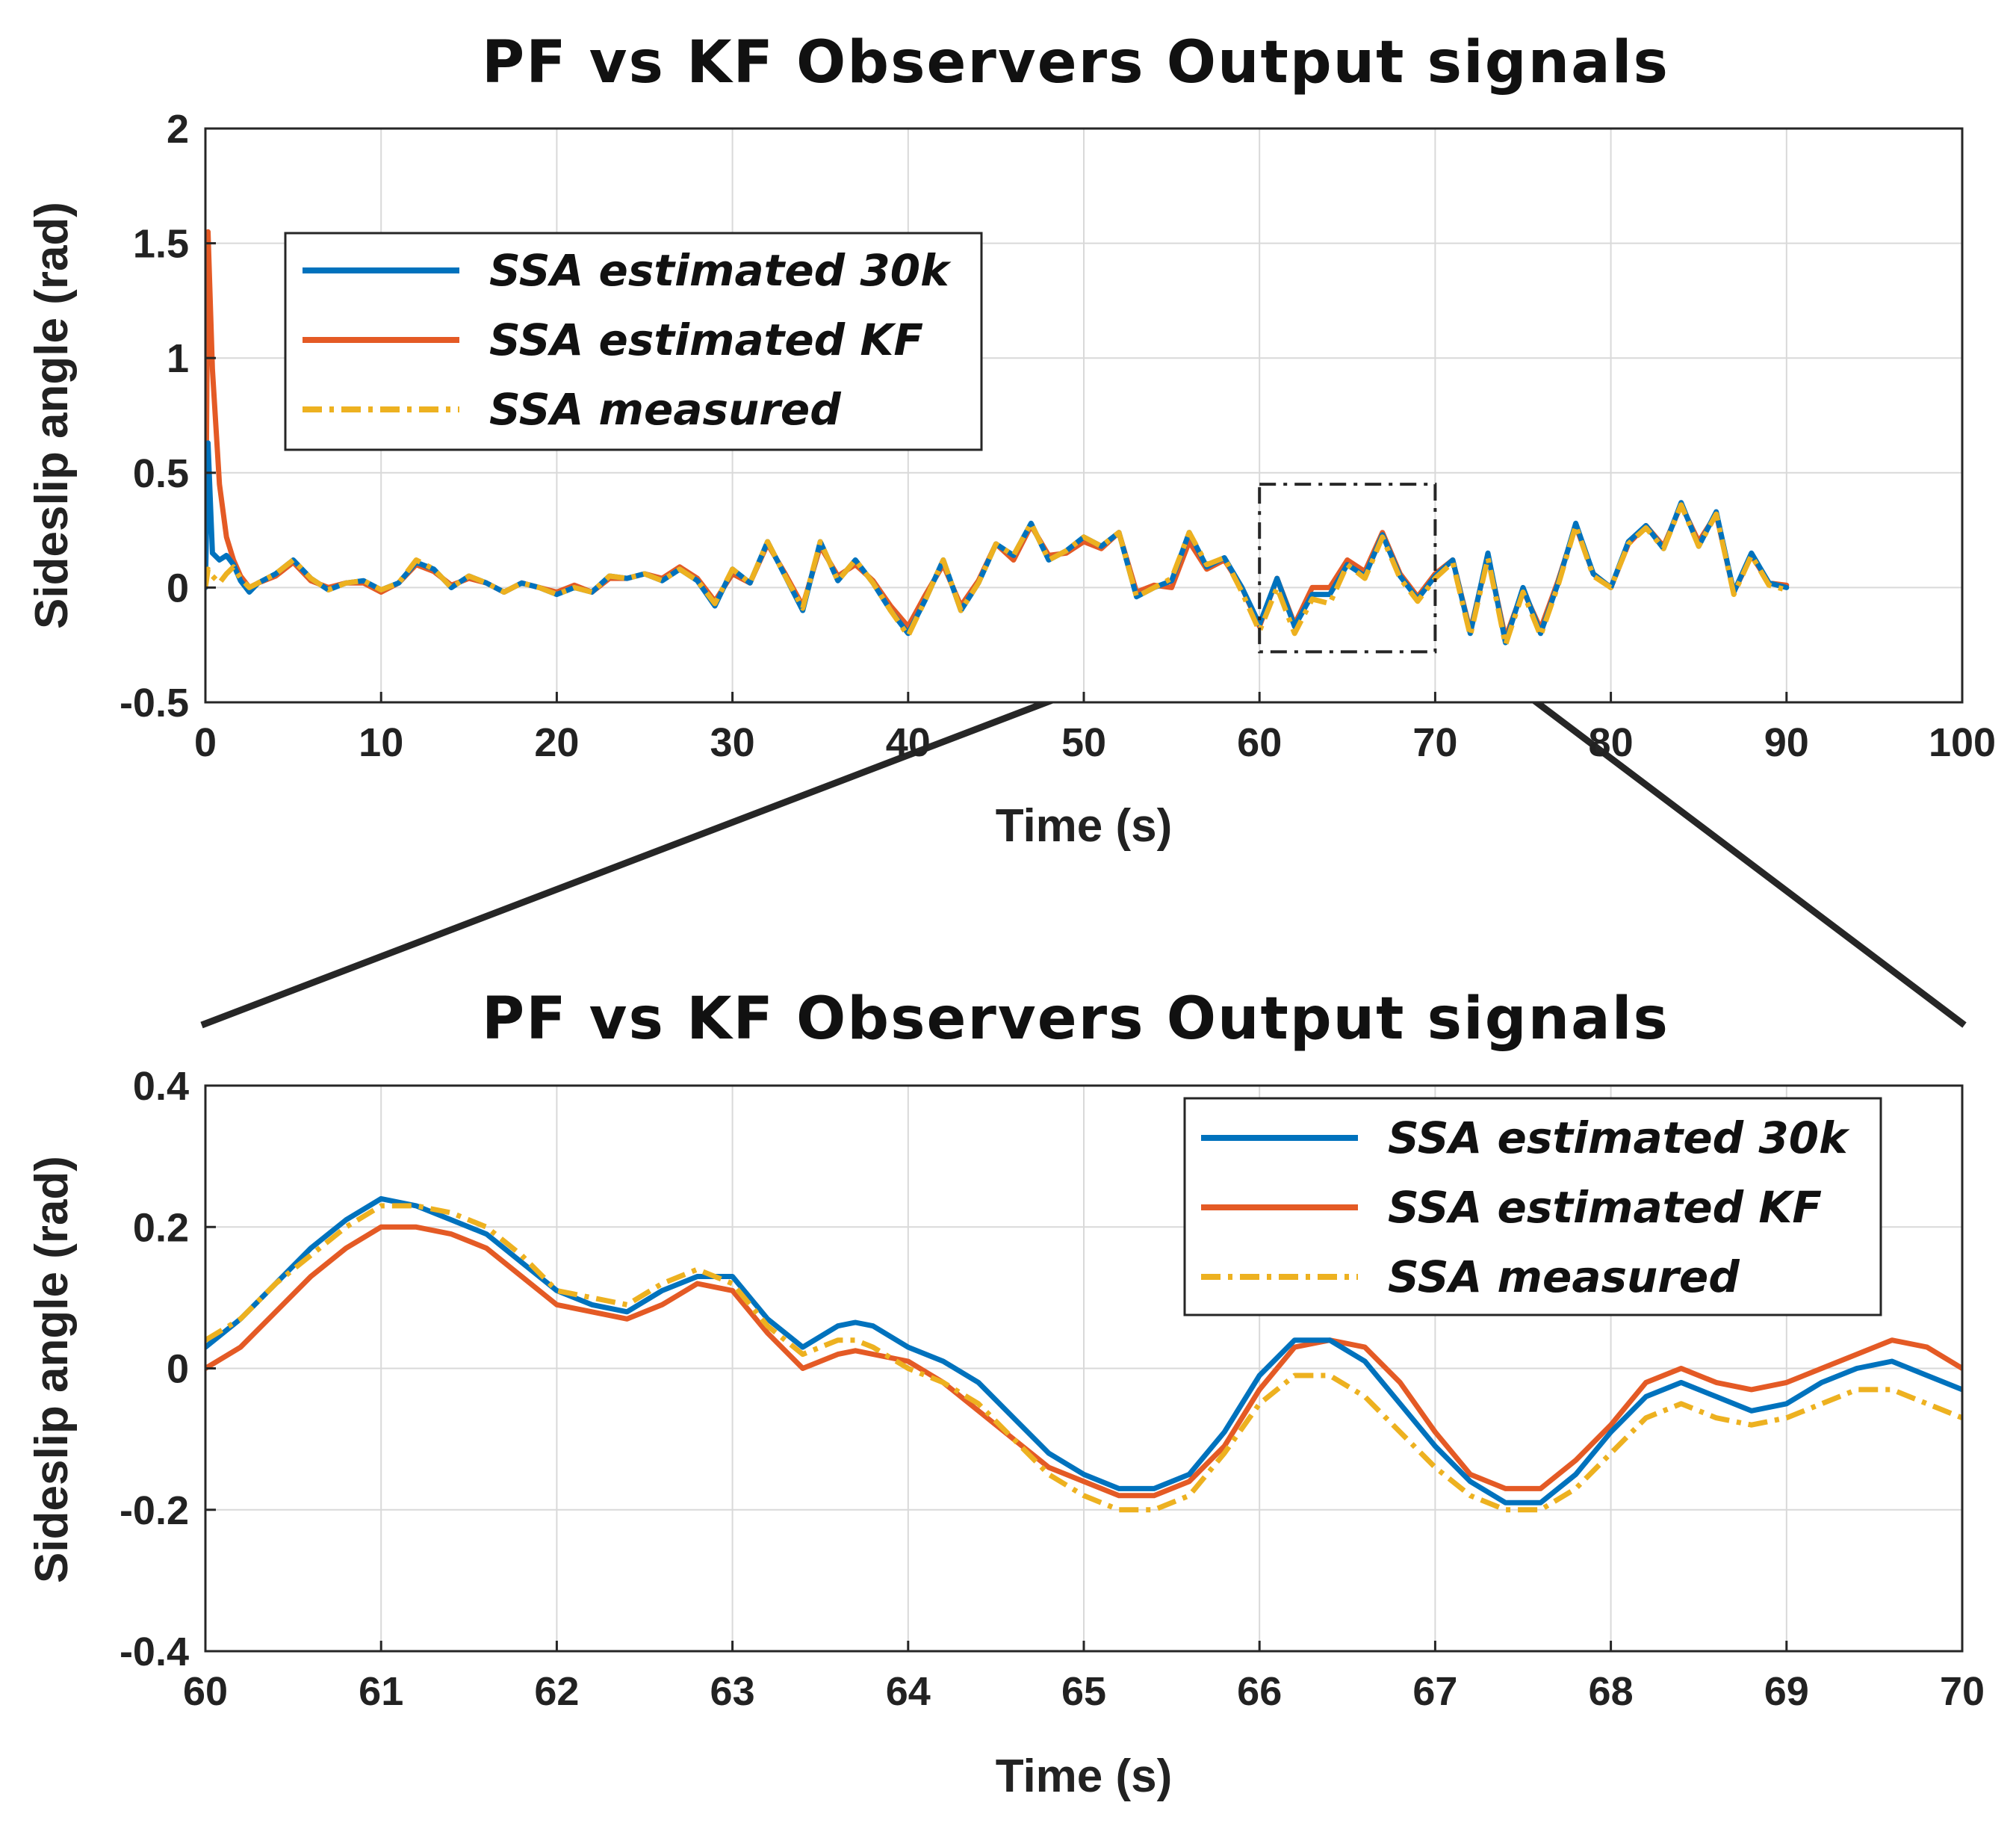  What do you see at coordinates (1083, 1692) in the screenshot?
I see `bot-x-tick-label: 65` at bounding box center [1083, 1692].